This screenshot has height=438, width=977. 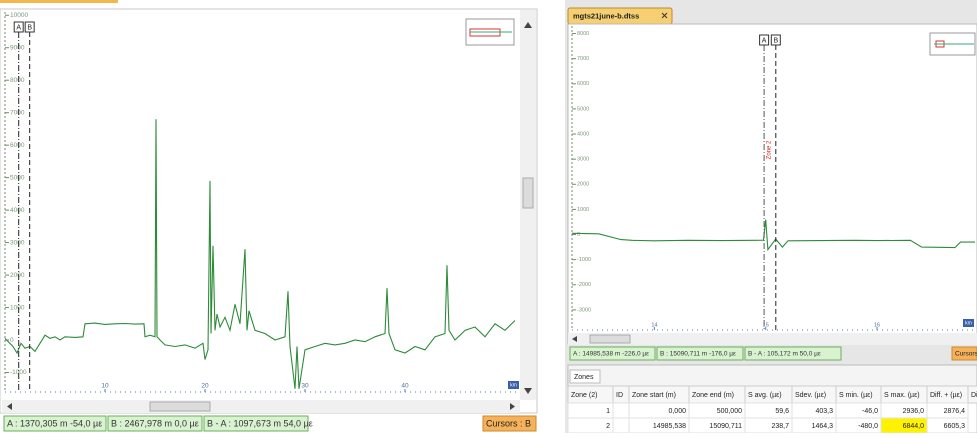 I want to click on data-line, so click(x=773, y=235).